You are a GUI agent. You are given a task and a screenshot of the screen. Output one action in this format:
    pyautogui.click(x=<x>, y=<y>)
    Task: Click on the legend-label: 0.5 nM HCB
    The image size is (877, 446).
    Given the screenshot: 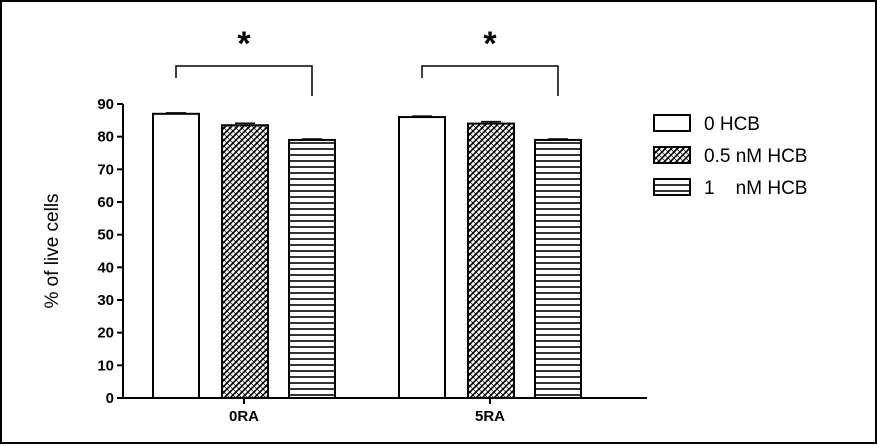 What is the action you would take?
    pyautogui.click(x=755, y=156)
    